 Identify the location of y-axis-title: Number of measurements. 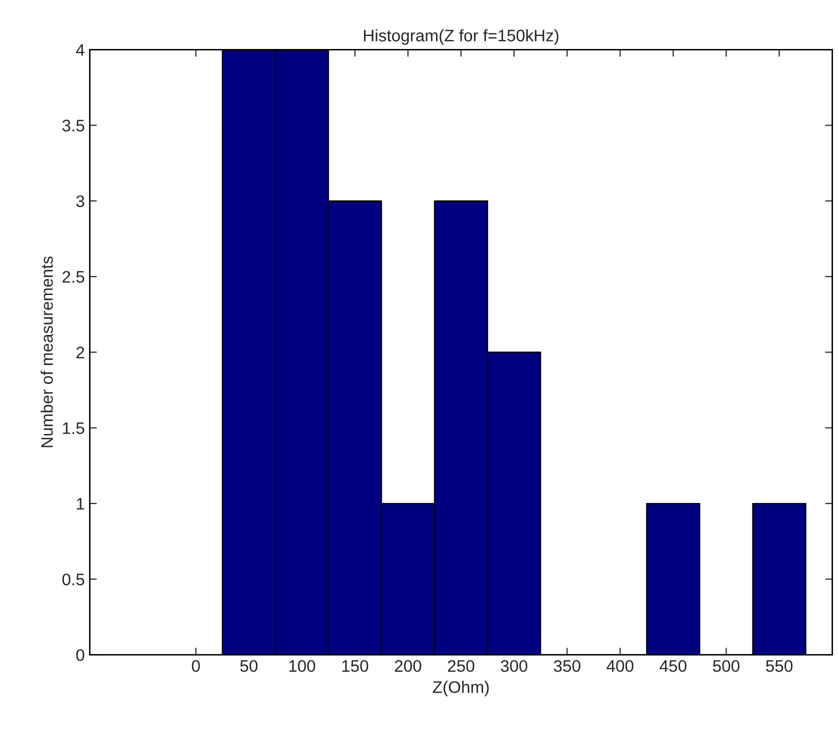
(46, 352).